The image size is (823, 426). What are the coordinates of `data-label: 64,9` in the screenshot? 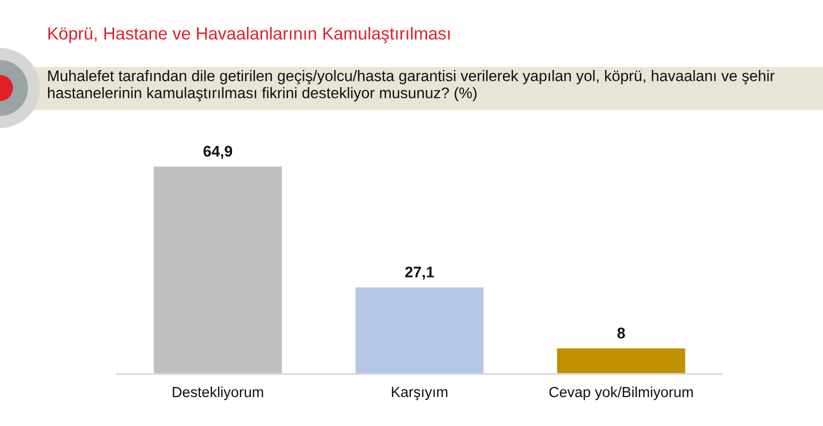 It's located at (218, 152).